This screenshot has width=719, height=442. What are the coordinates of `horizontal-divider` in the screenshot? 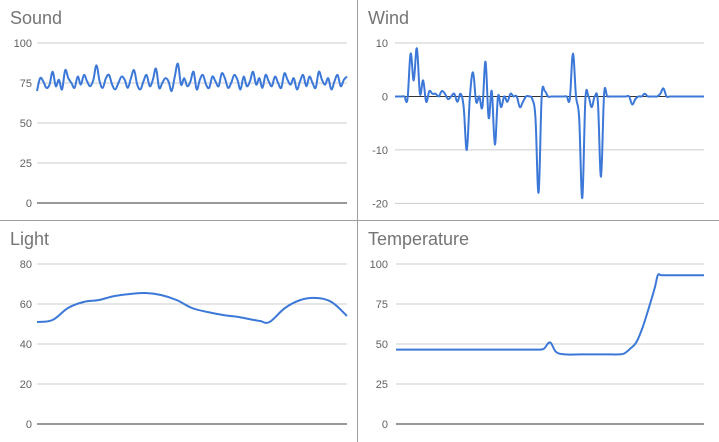 It's located at (359, 220).